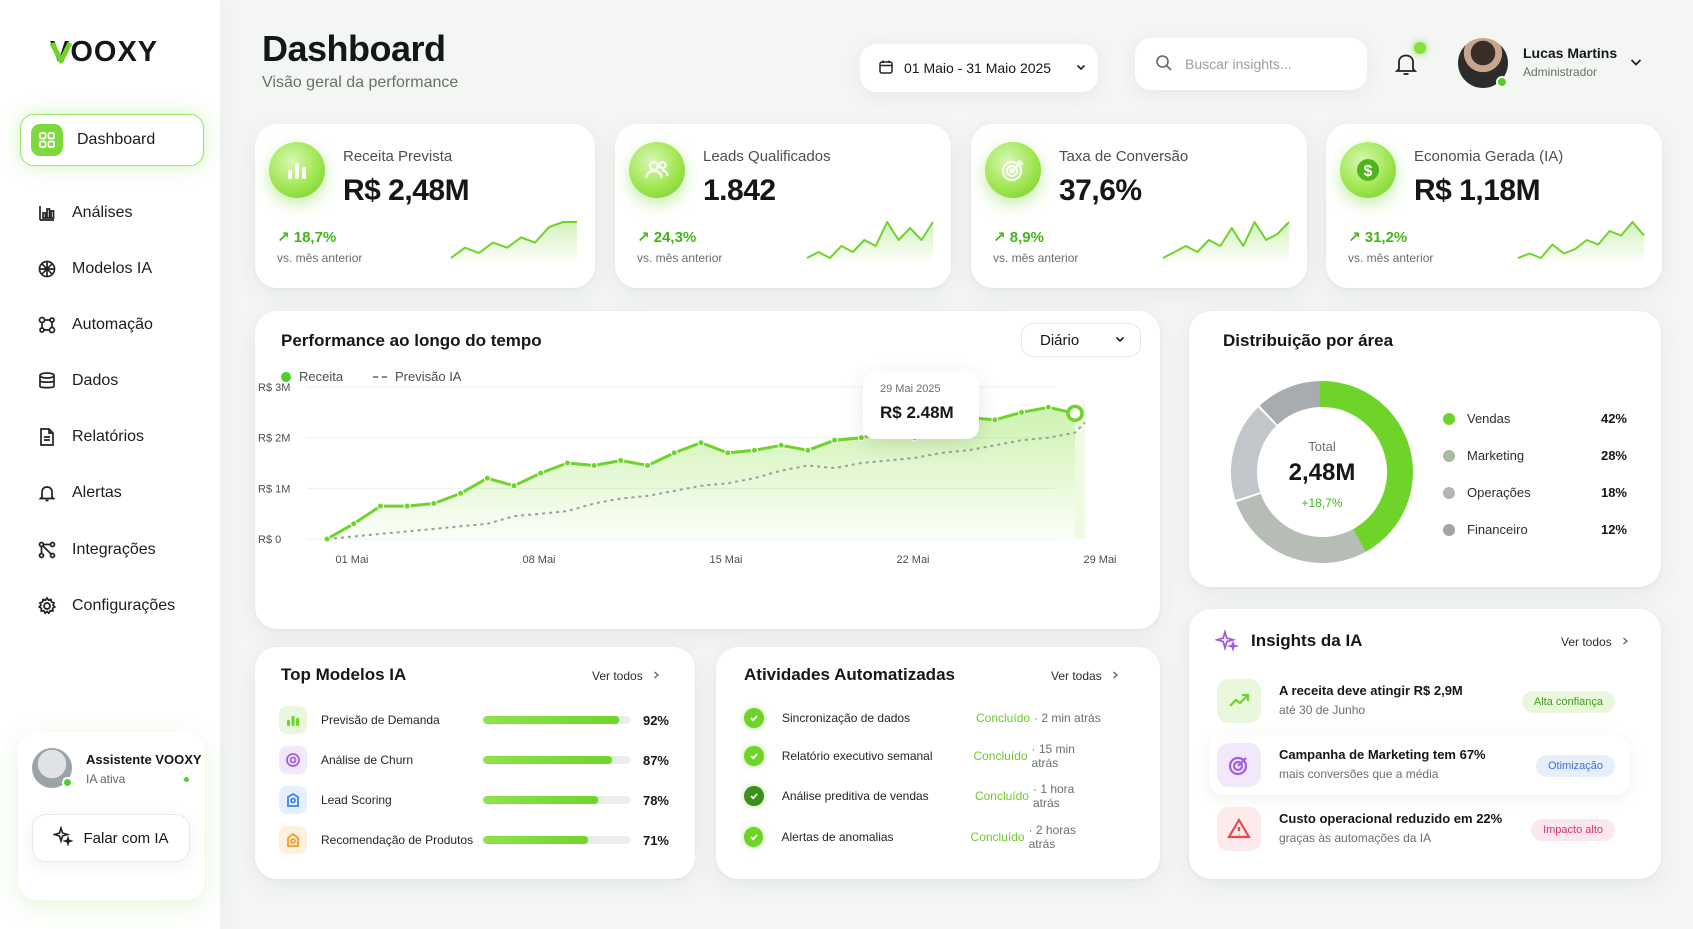  I want to click on insight-subtitle: mais conversões que a média, so click(1359, 774).